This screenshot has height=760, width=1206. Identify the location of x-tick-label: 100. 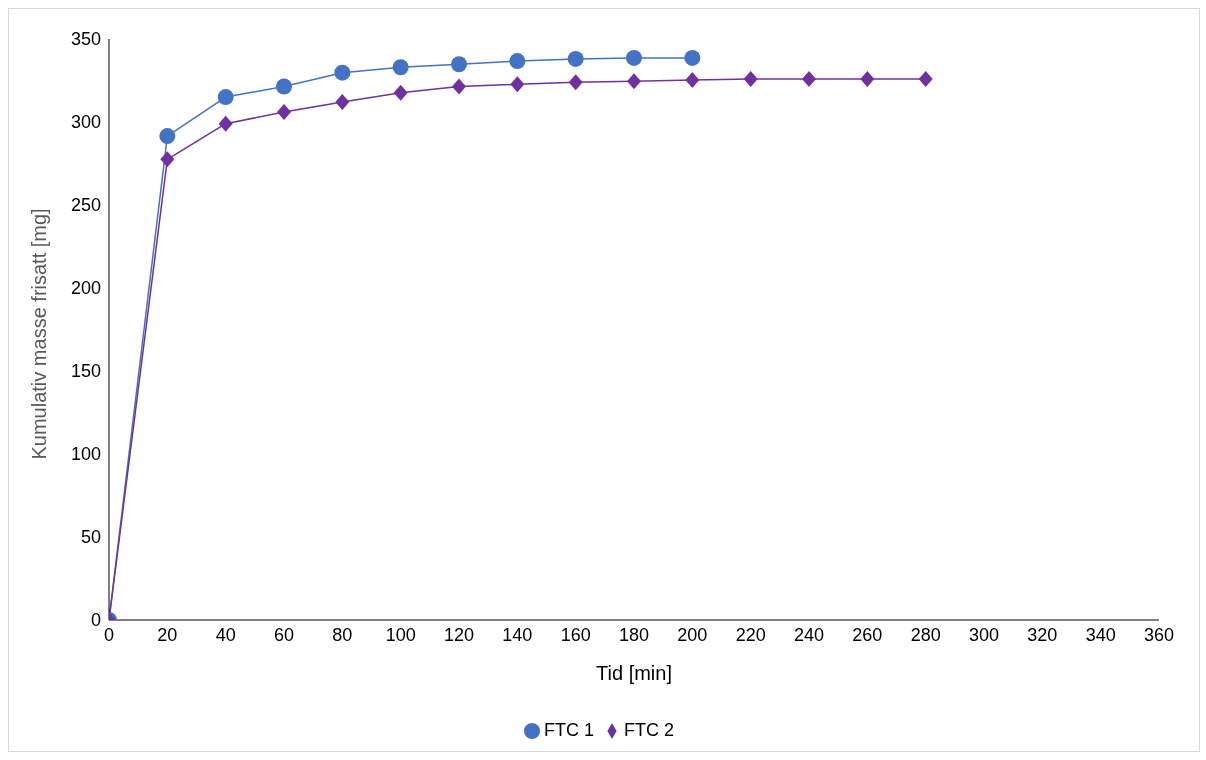
(400, 634).